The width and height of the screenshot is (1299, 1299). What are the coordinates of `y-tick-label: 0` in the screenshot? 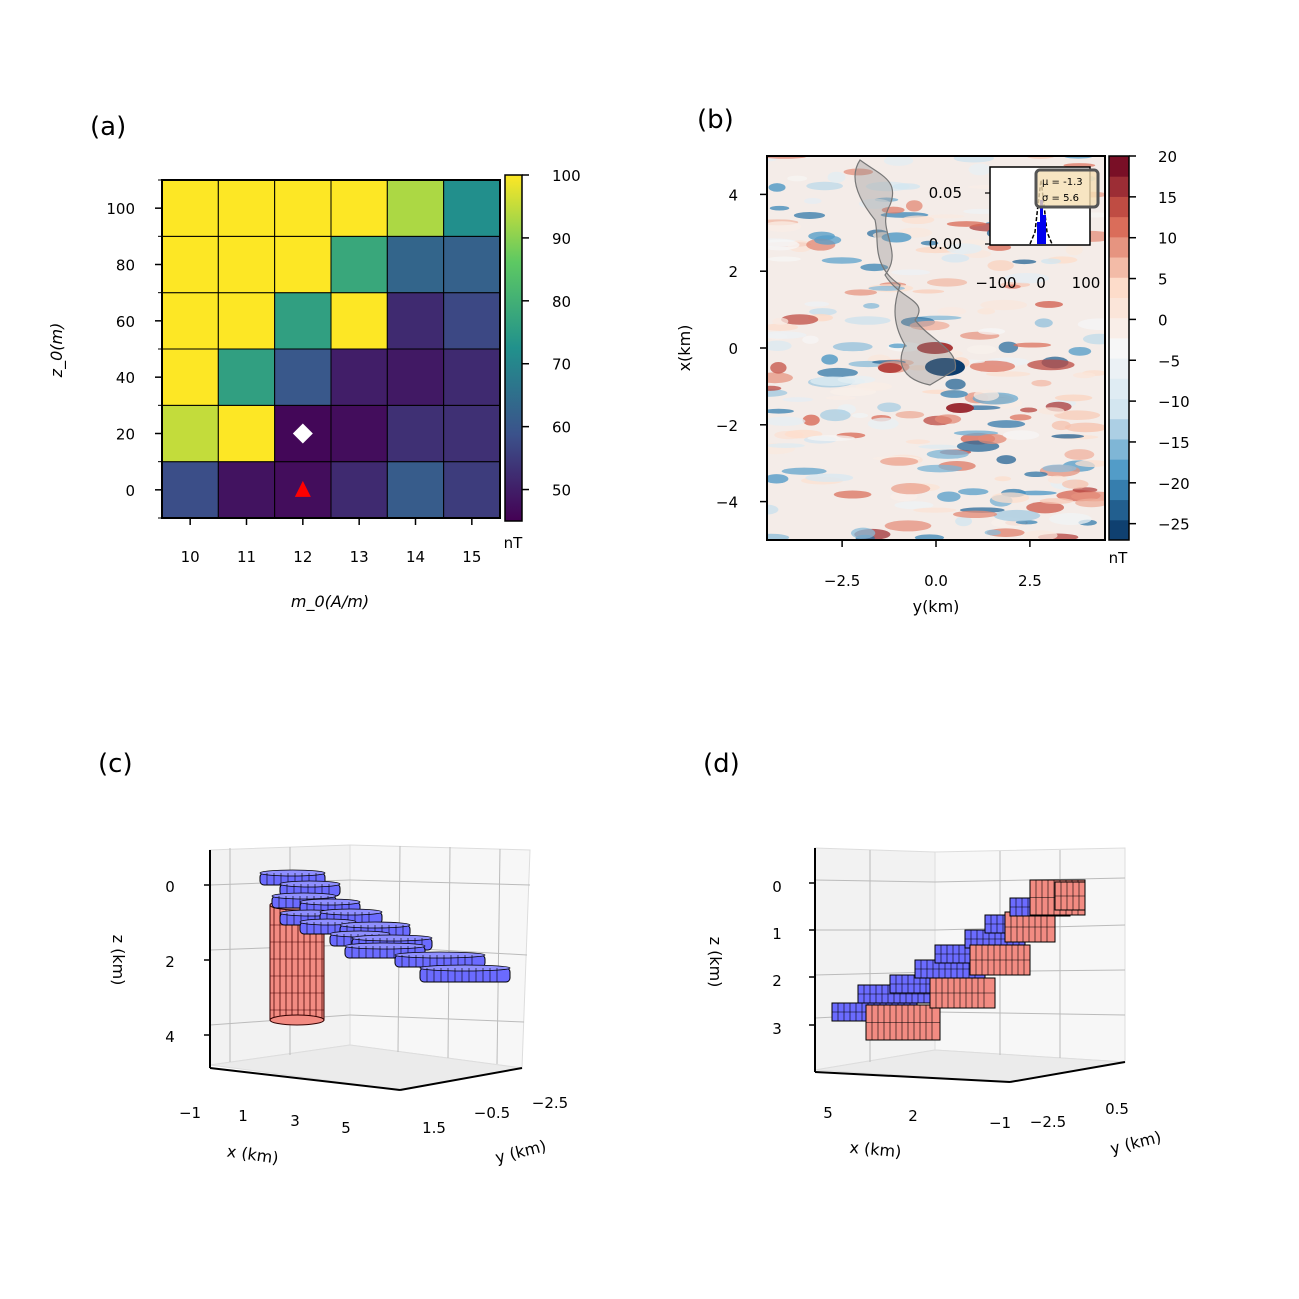 It's located at (130, 491).